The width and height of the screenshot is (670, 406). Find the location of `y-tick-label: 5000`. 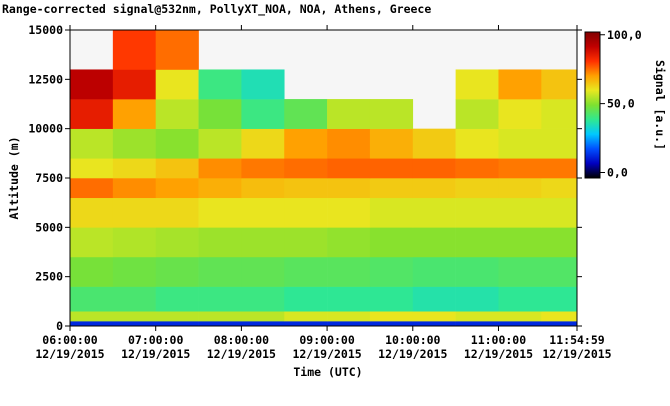

y-tick-label: 5000 is located at coordinates (49, 227).